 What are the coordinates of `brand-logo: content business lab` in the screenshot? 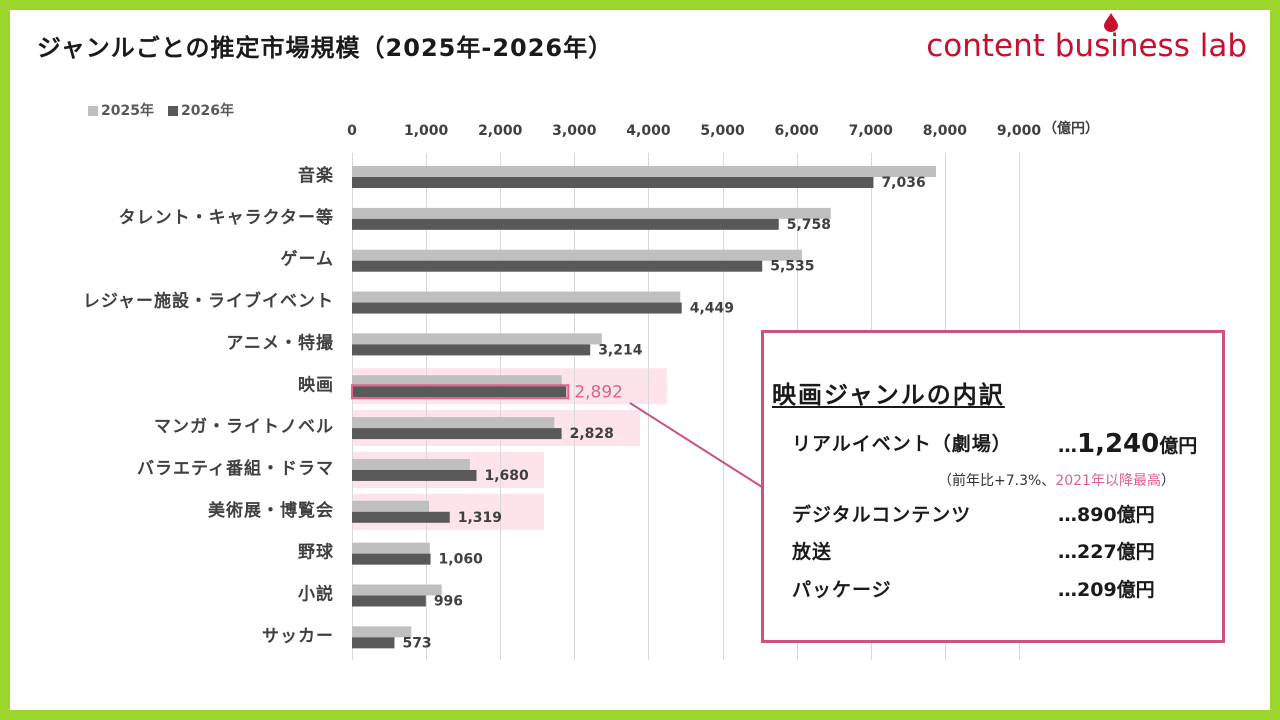 It's located at (1086, 46).